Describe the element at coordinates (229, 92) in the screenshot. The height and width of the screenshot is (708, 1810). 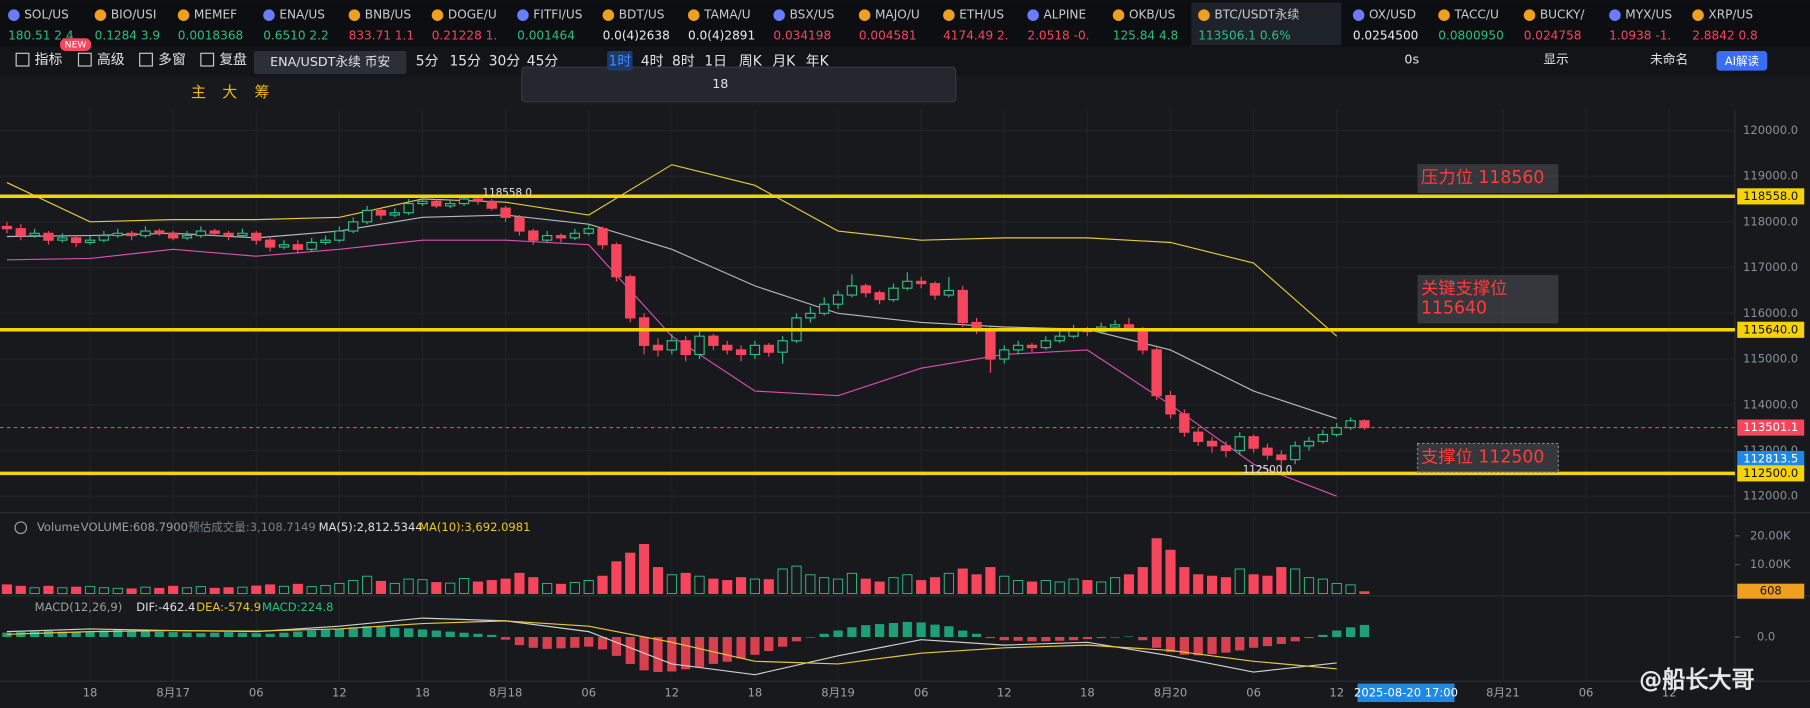
I see `indicator-tag: 大` at that location.